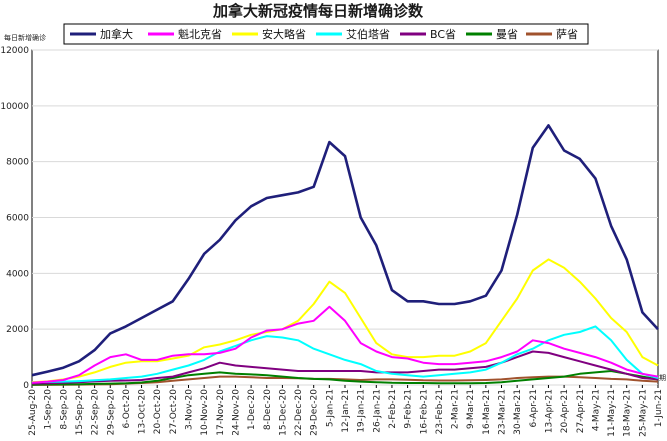  I want to click on x-tick-label: 9-Mar-21, so click(471, 409).